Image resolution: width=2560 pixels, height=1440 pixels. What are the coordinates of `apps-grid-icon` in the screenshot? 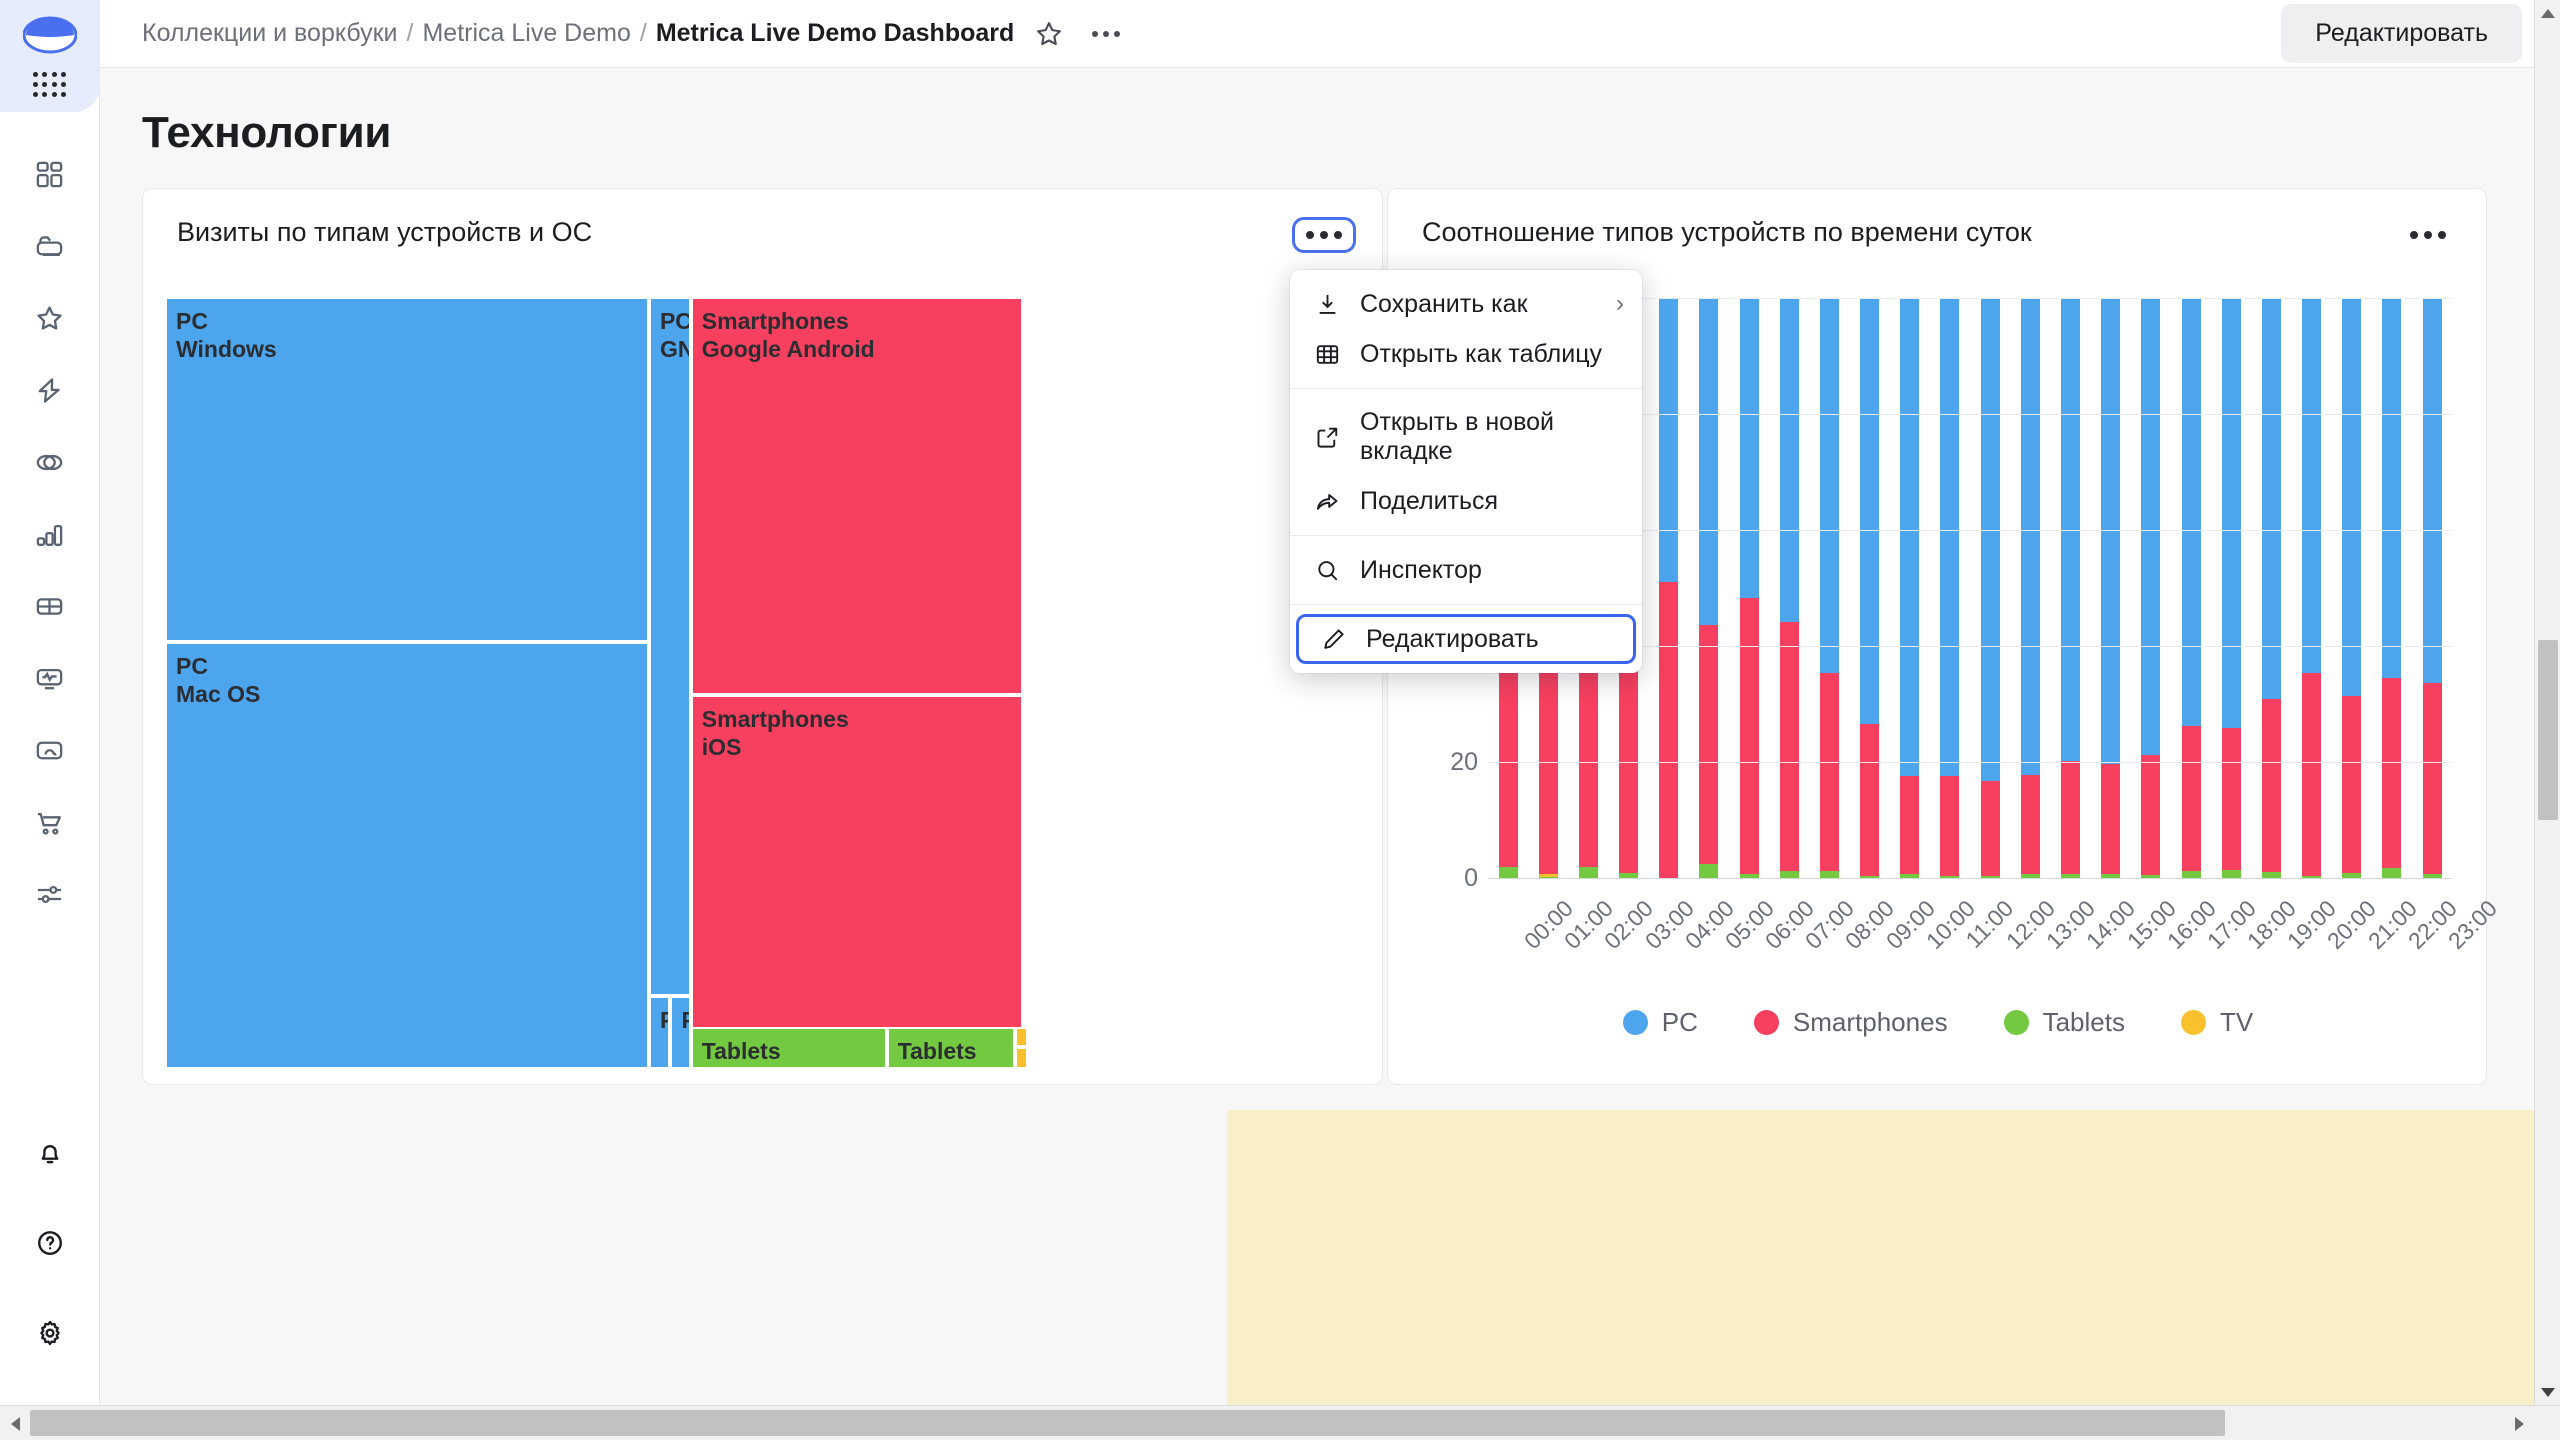 It's located at (49, 85).